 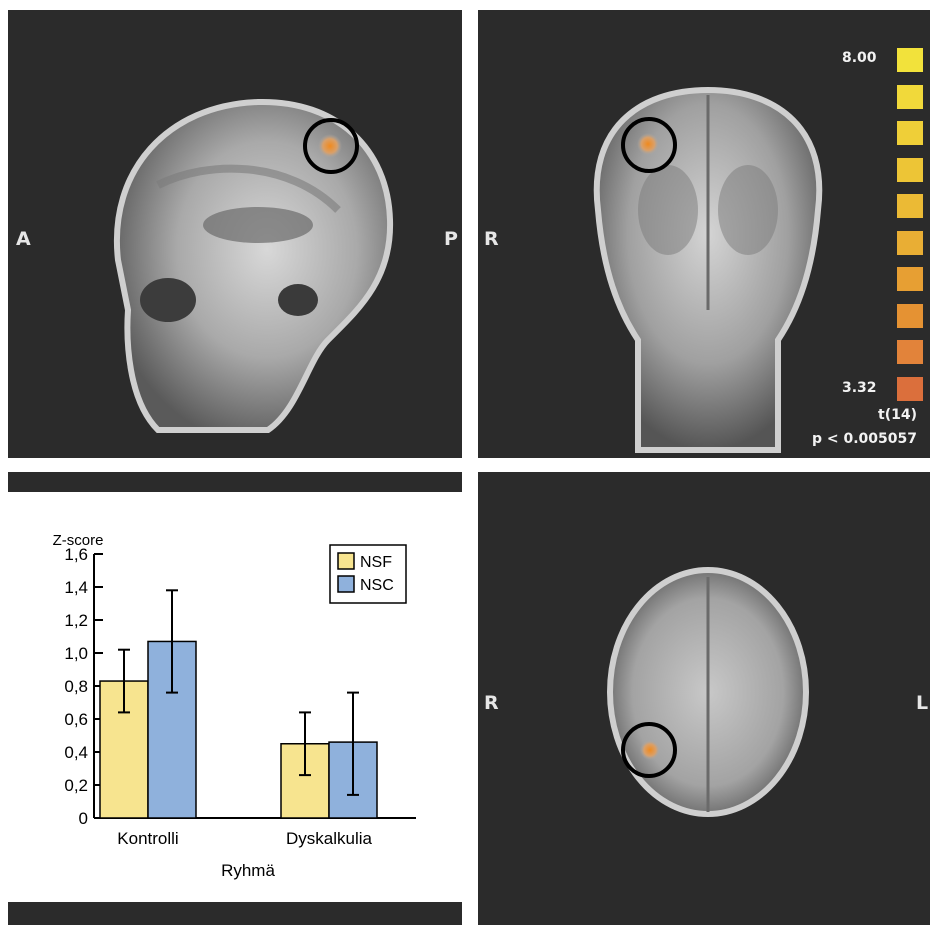 What do you see at coordinates (708, 269) in the screenshot?
I see `coronal-brain-image` at bounding box center [708, 269].